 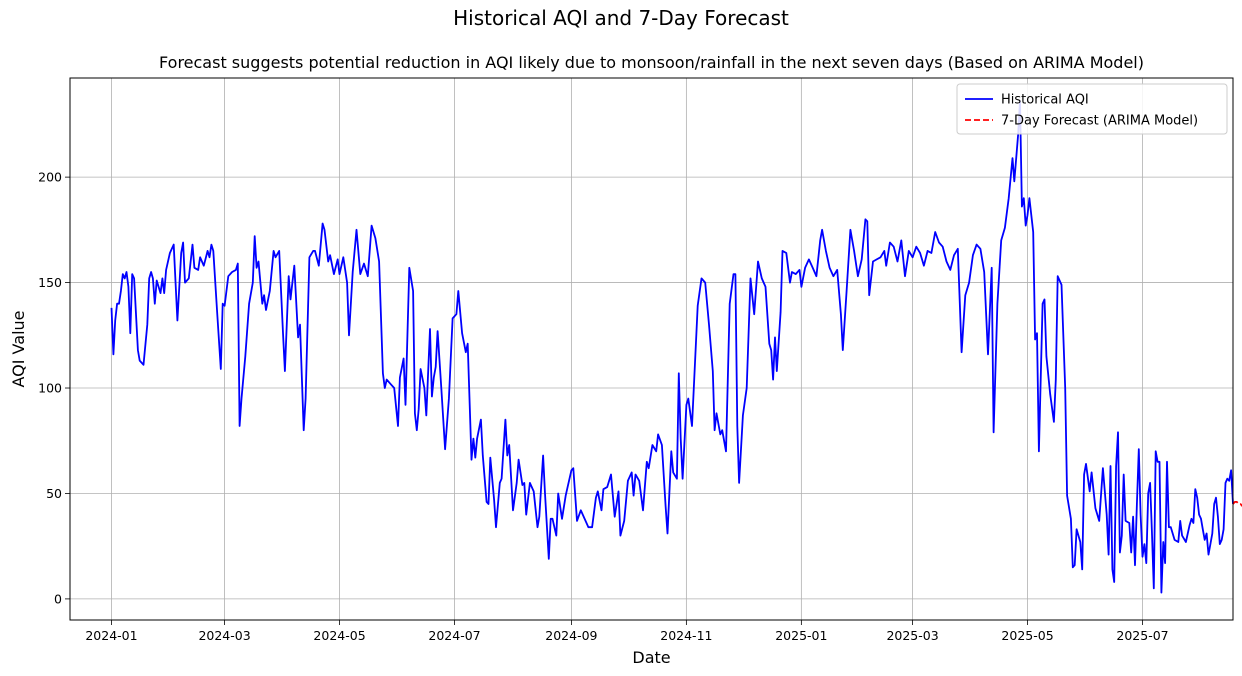 What do you see at coordinates (224, 635) in the screenshot?
I see `x-tick-label: 2024-03` at bounding box center [224, 635].